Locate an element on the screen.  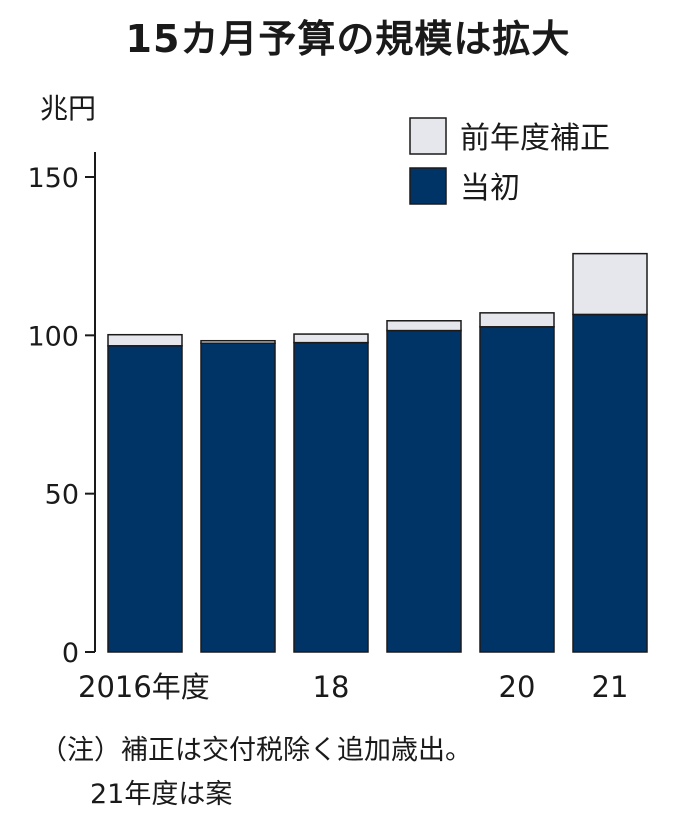
chart-title: 15カ月予算の規模は拡大 is located at coordinates (348, 39).